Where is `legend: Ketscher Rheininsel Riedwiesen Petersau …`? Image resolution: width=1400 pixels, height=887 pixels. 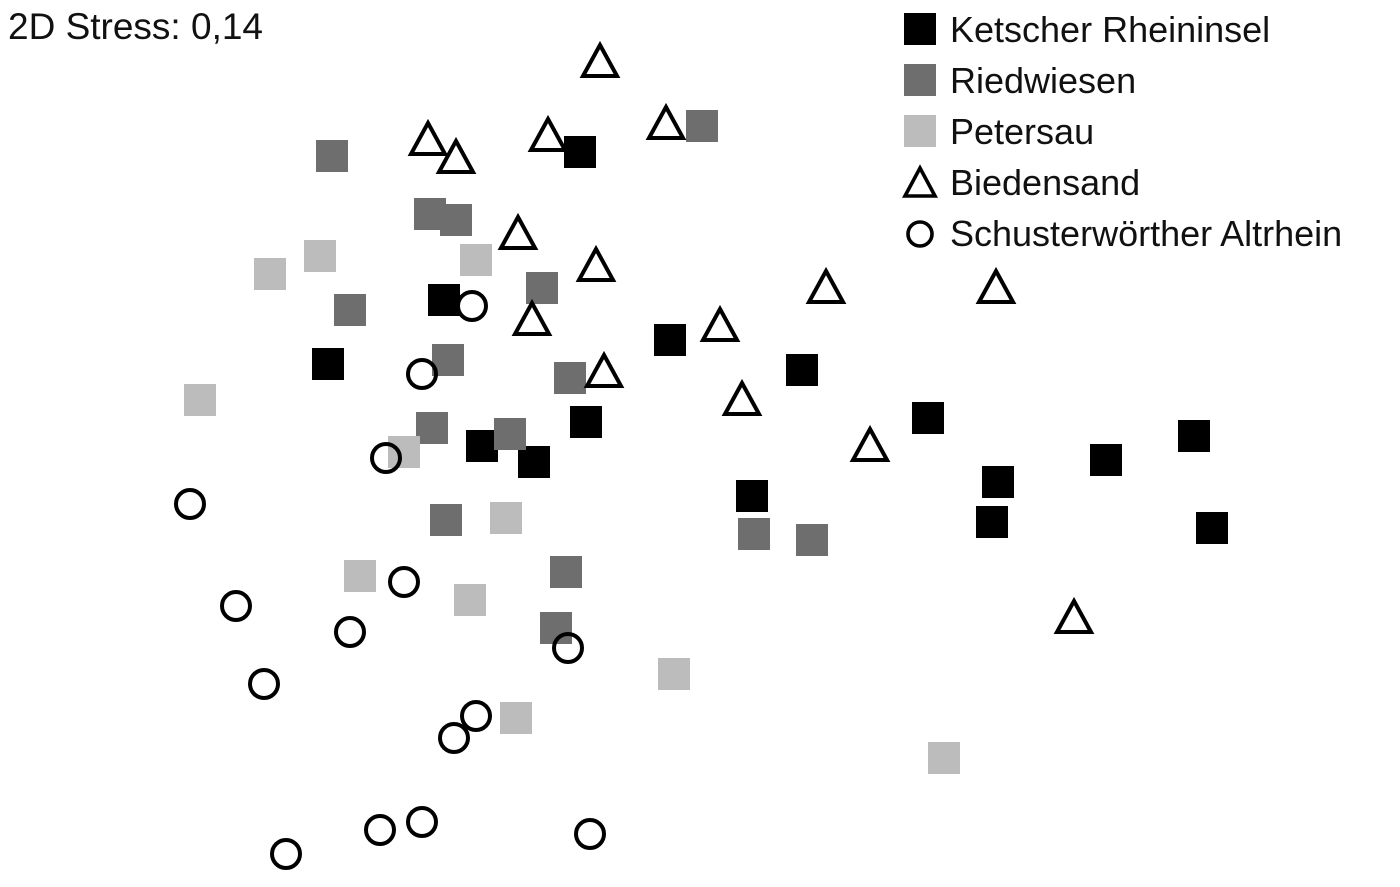
legend: Ketscher Rheininsel Riedwiesen Petersau … is located at coordinates (1121, 131).